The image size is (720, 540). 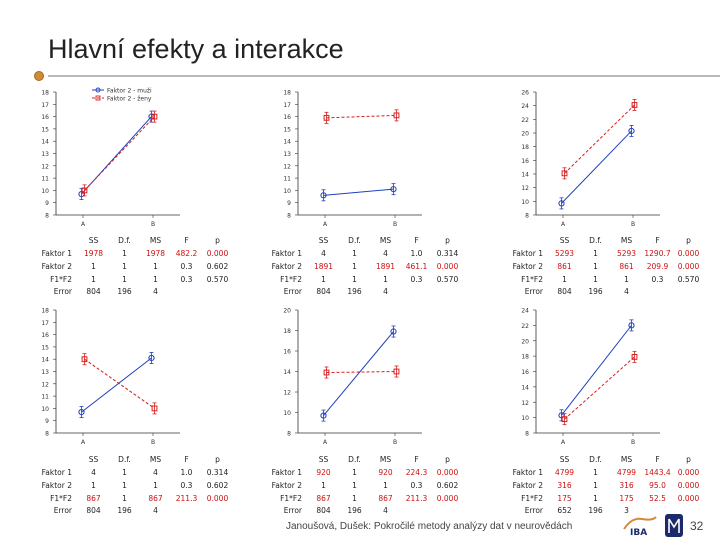 I want to click on table-cell: 920, so click(x=323, y=473).